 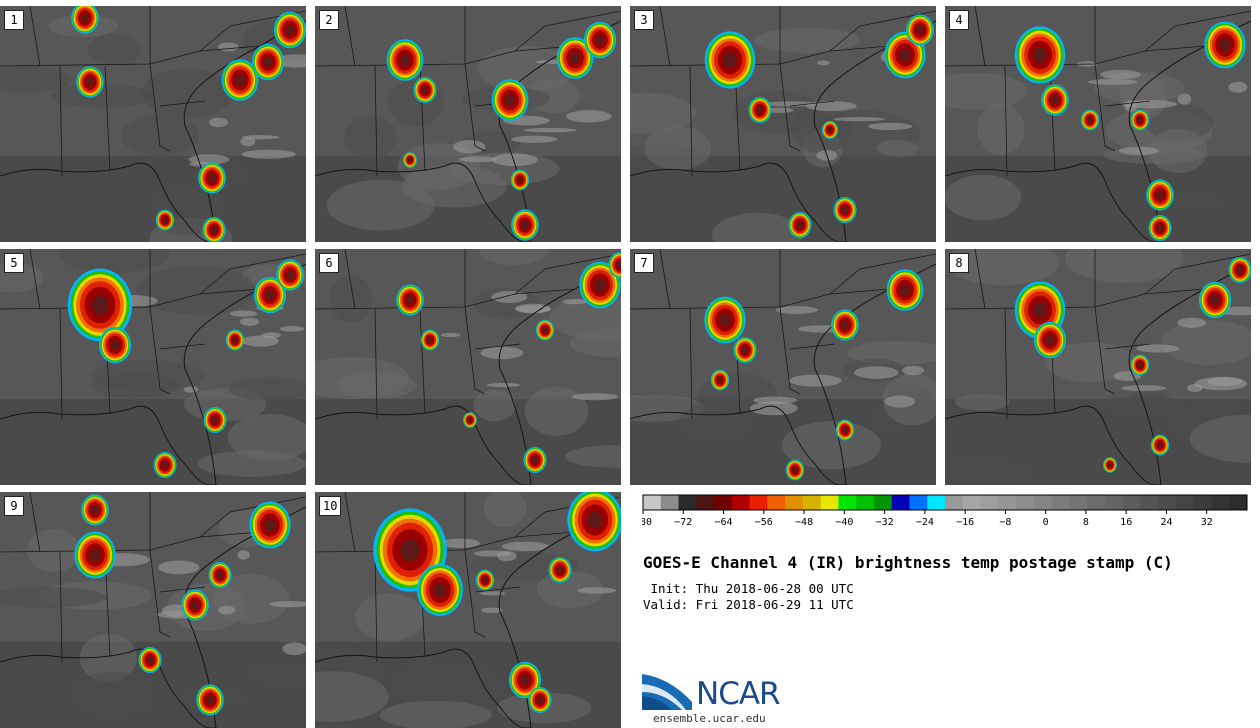 What do you see at coordinates (1086, 522) in the screenshot?
I see `colorbar-tick-label: 8` at bounding box center [1086, 522].